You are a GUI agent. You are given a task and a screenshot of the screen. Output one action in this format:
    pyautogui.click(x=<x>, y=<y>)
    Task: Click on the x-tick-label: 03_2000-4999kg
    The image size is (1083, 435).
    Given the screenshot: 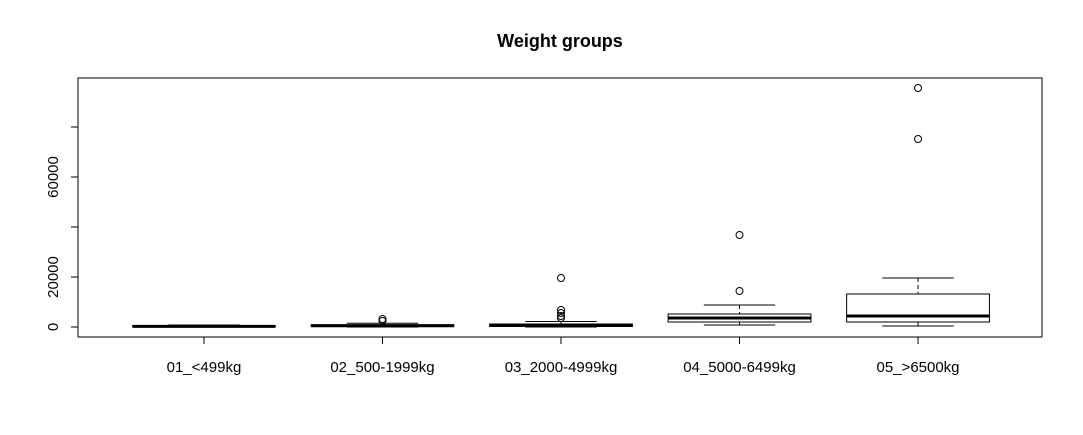 What is the action you would take?
    pyautogui.click(x=561, y=367)
    